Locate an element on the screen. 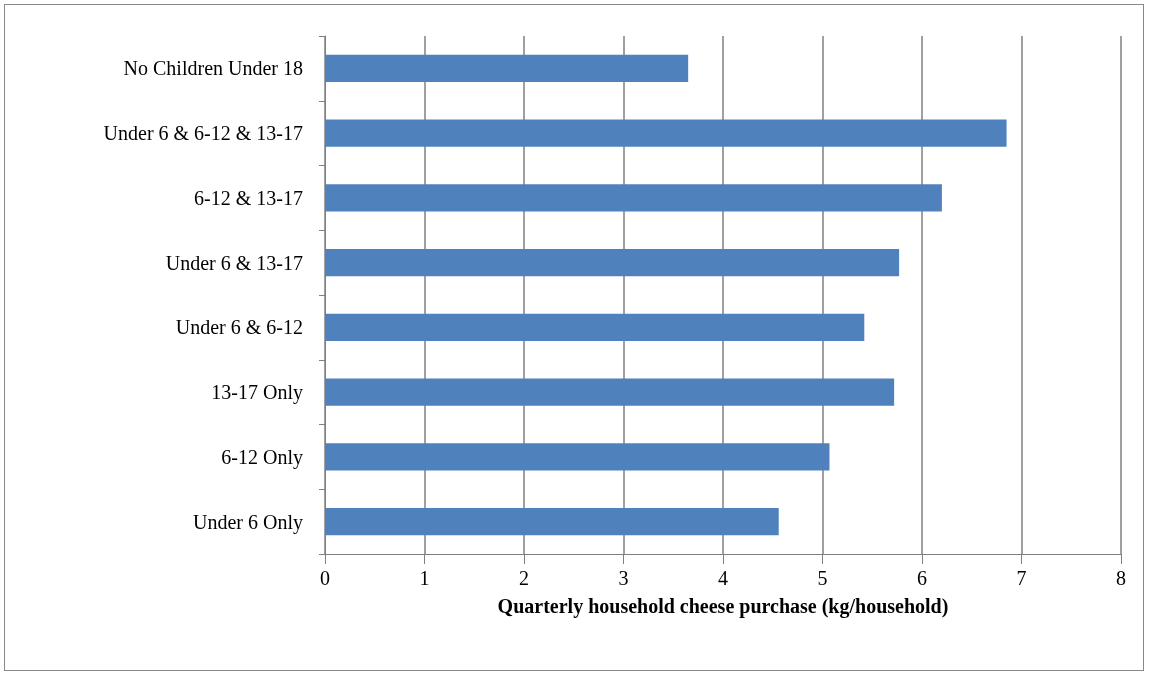 The width and height of the screenshot is (1152, 677). y-tick-label: 6-12 & 13-17 is located at coordinates (248, 197).